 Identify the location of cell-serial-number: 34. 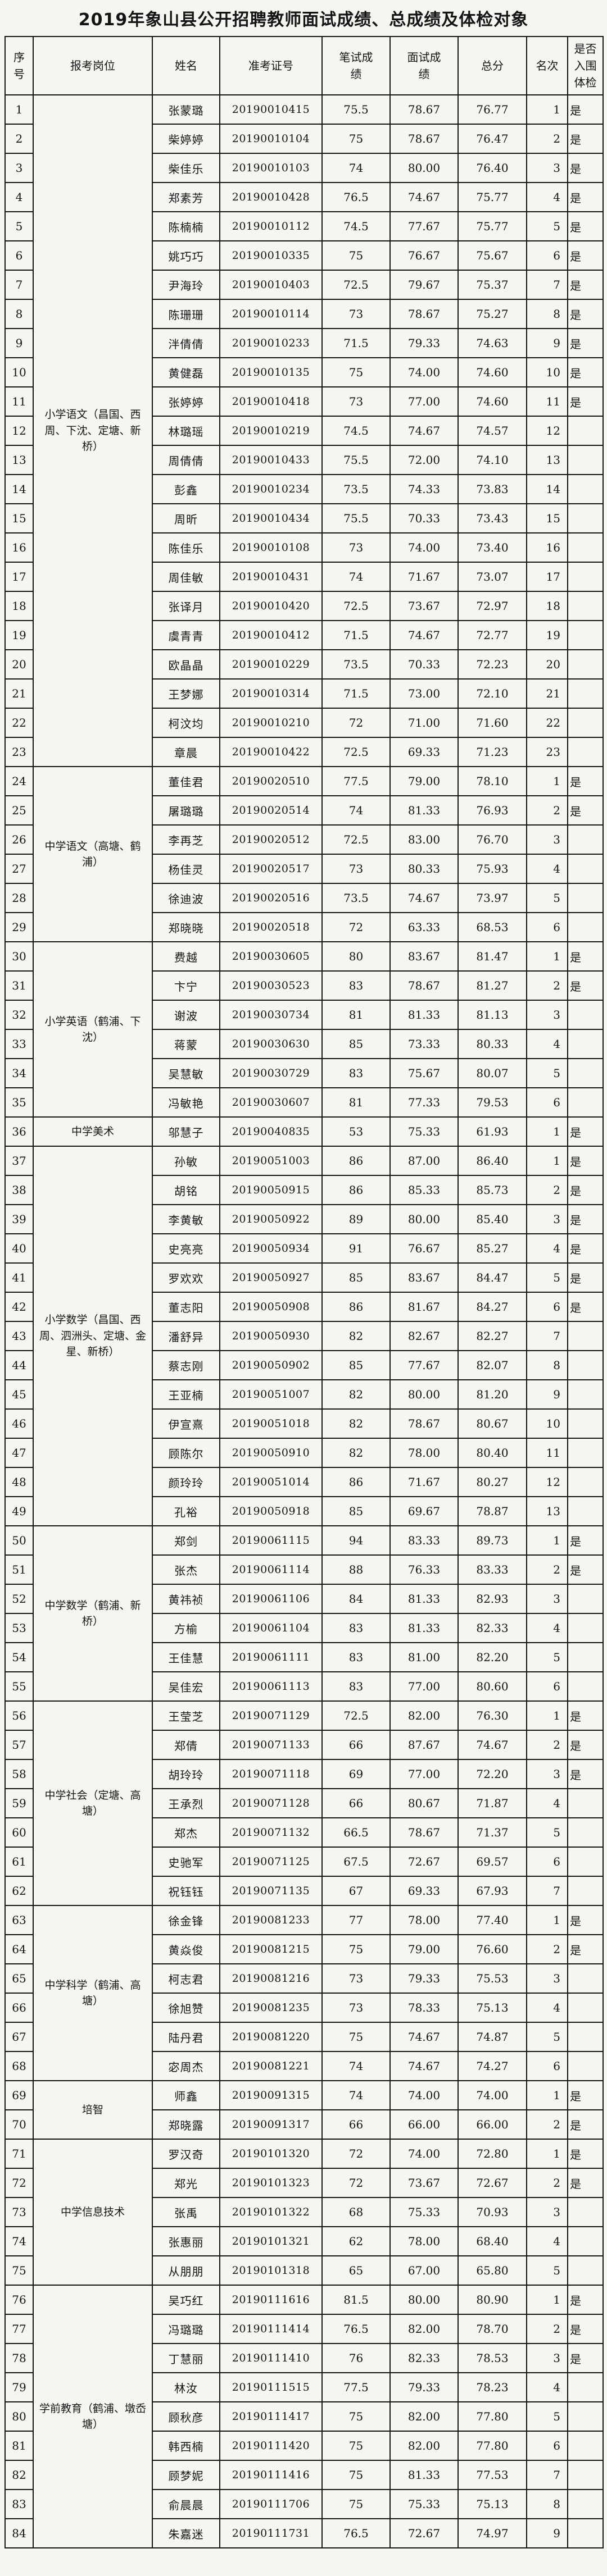
(19, 1073).